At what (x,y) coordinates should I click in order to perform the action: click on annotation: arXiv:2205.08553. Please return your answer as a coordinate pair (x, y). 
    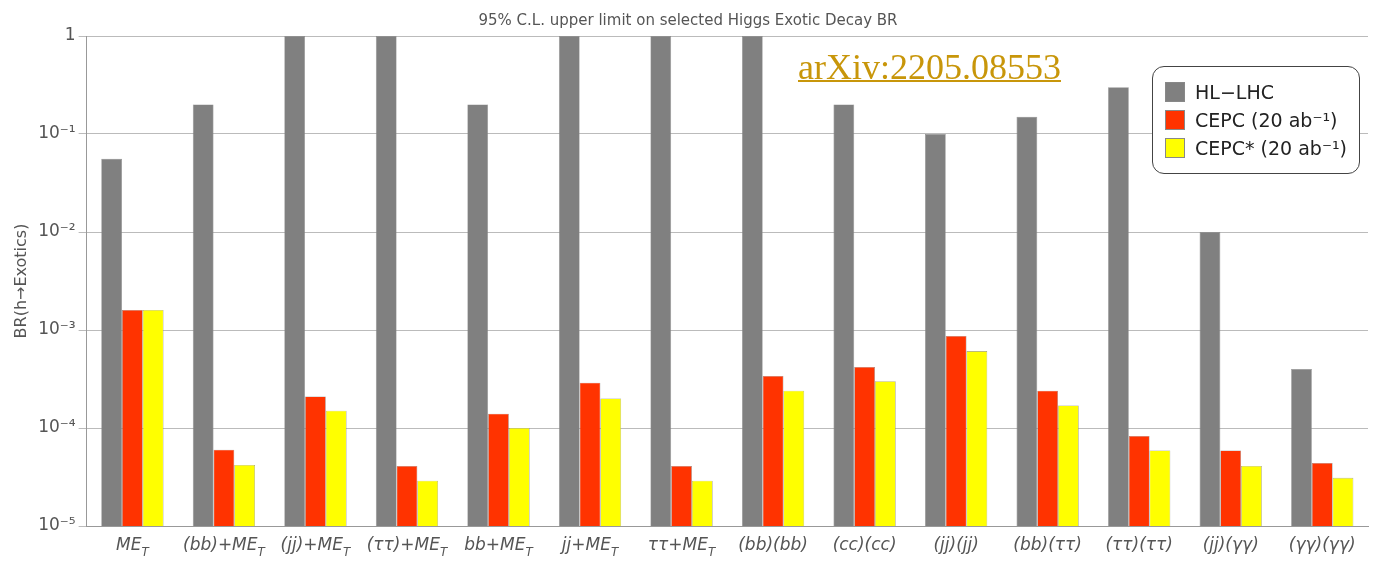
    Looking at the image, I should click on (929, 67).